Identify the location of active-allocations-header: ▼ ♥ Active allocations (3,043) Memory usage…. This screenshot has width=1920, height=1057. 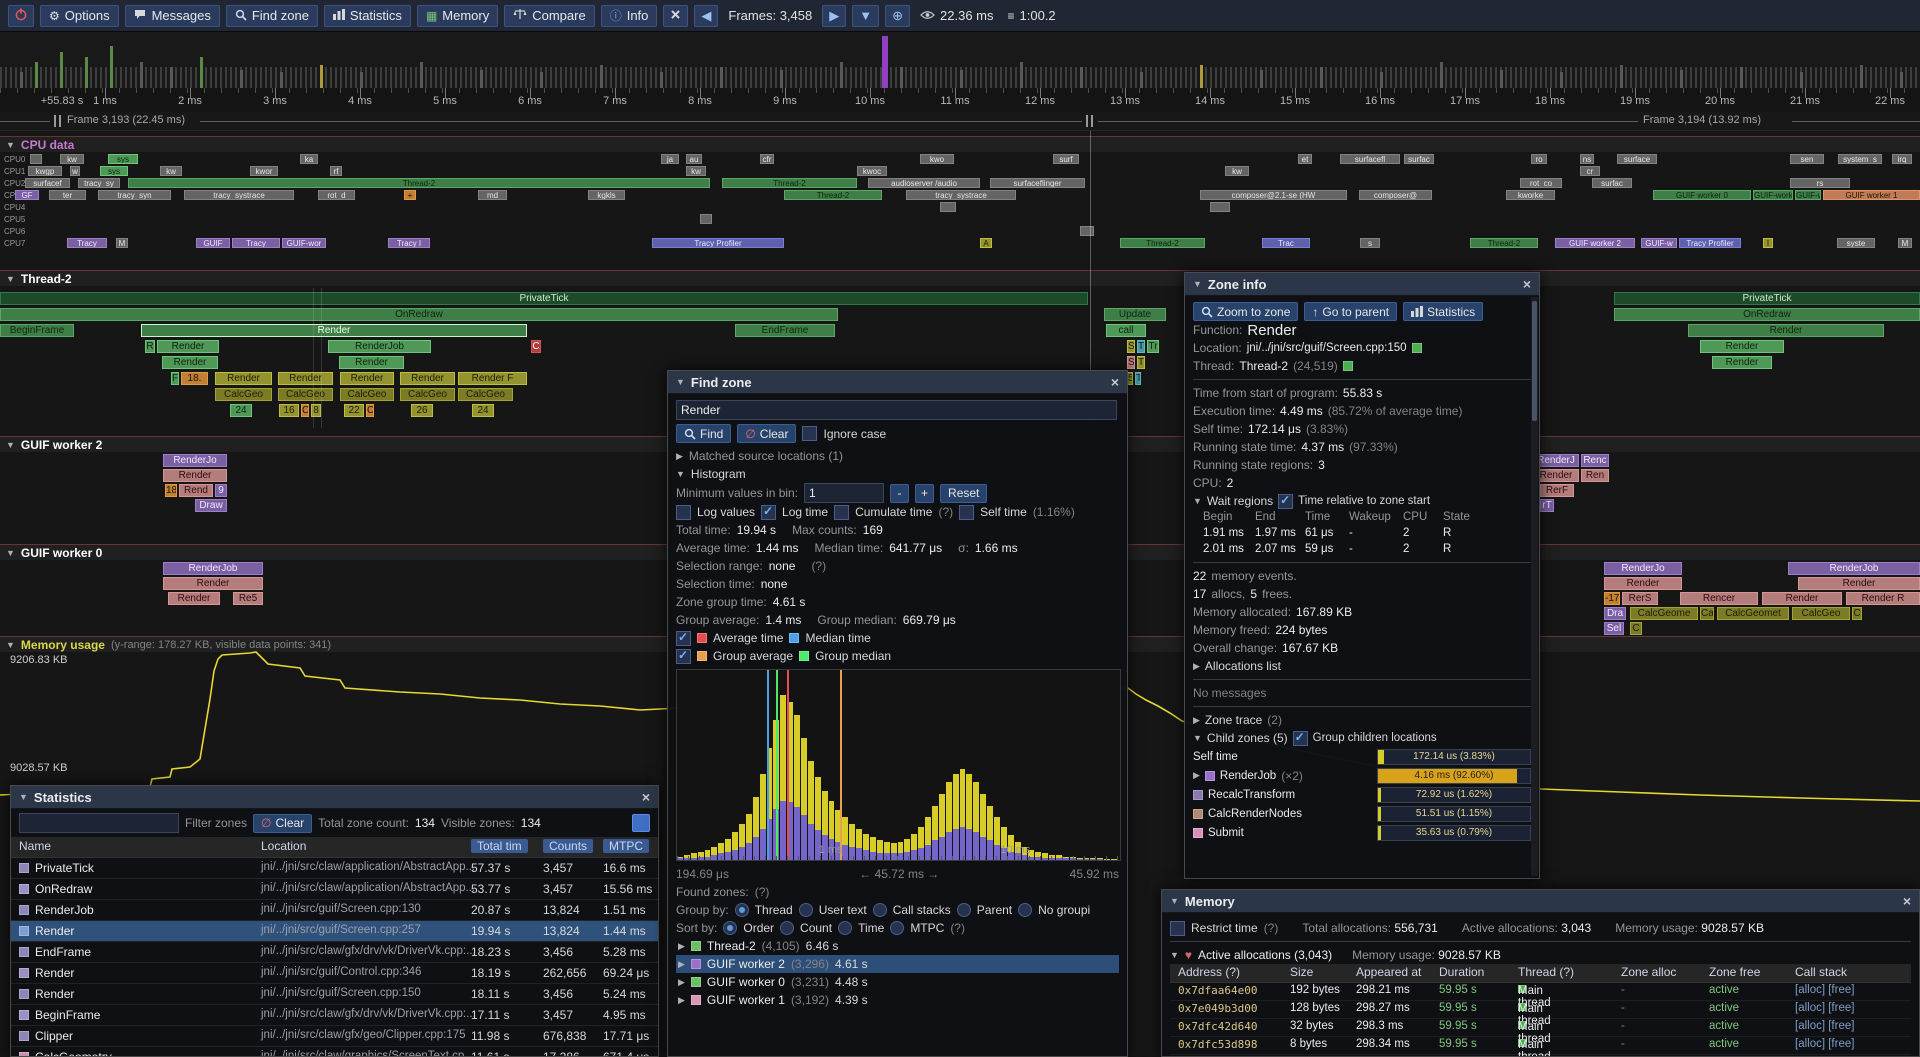
(1335, 955).